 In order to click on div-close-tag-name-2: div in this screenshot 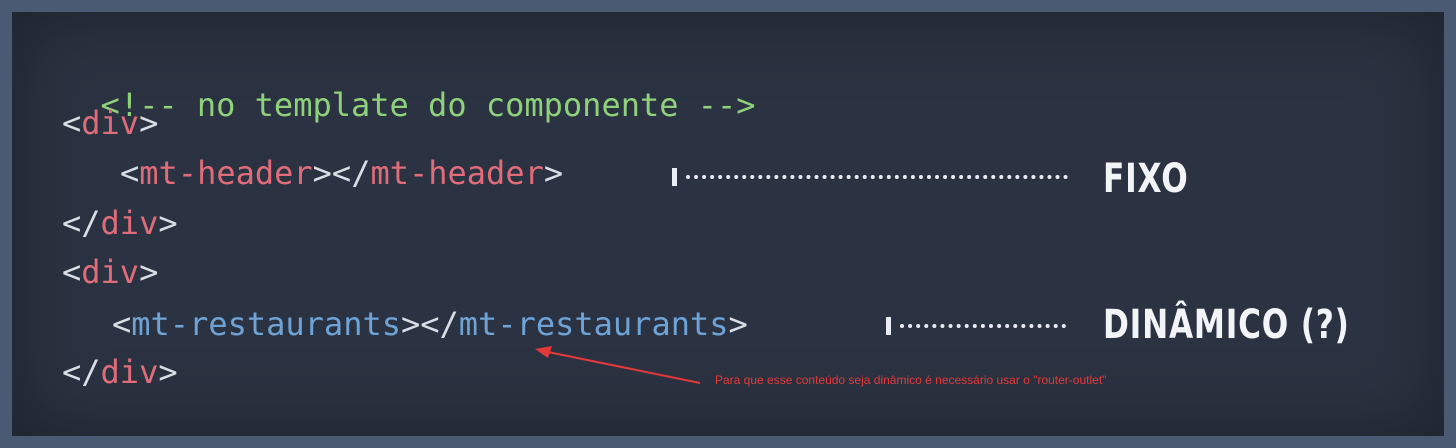, I will do `click(129, 372)`.